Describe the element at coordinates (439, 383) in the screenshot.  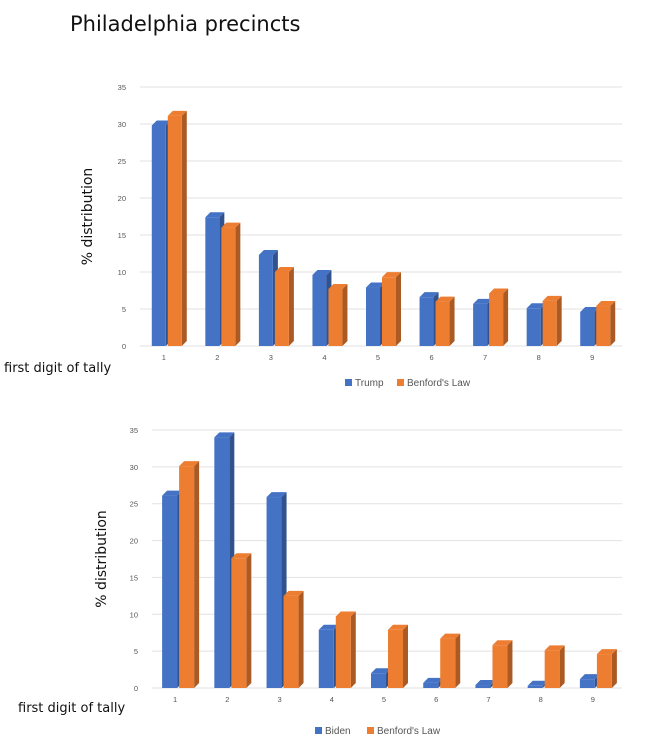
I see `legend-label: Benford's Law` at that location.